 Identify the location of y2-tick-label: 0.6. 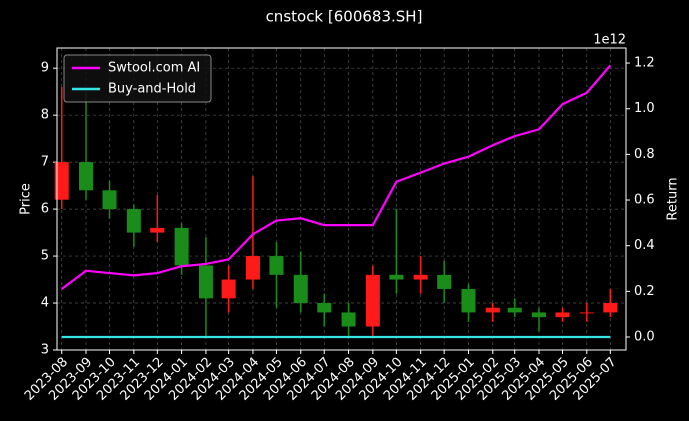
(644, 200).